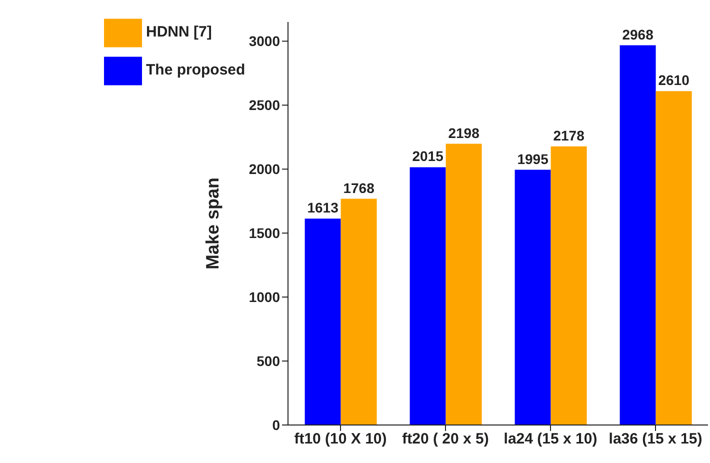  What do you see at coordinates (674, 80) in the screenshot?
I see `data-label: 2610` at bounding box center [674, 80].